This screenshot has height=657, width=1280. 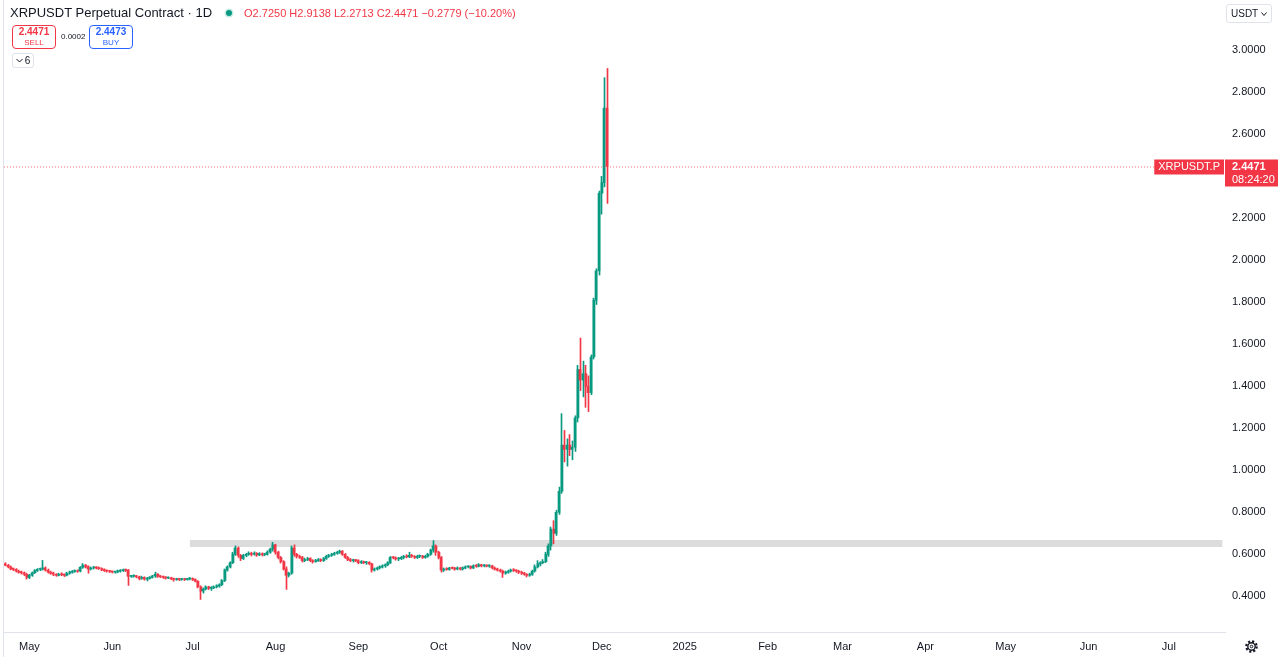 I want to click on y-tick-label: 0.6000, so click(x=1249, y=553).